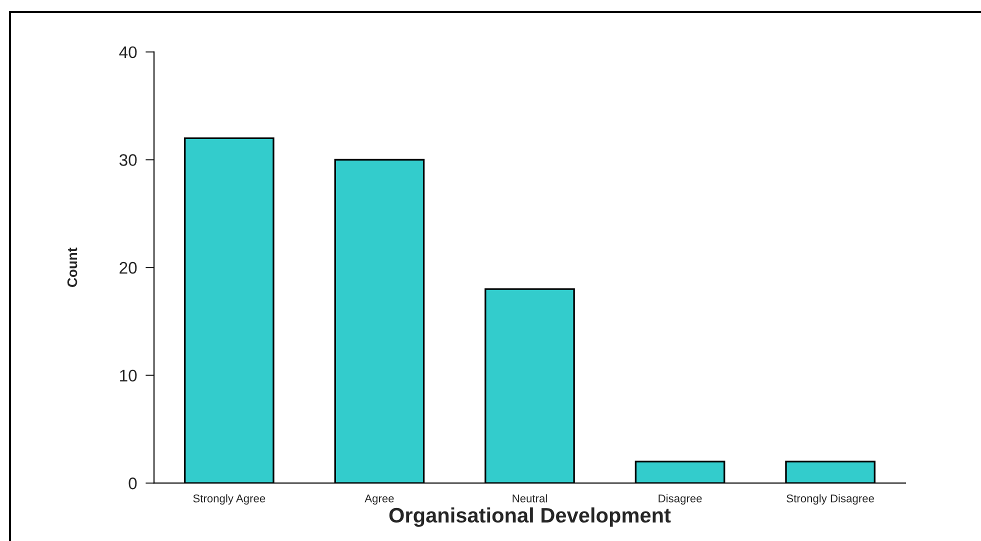 This screenshot has height=541, width=981. Describe the element at coordinates (132, 484) in the screenshot. I see `y-tick-label: 0` at that location.